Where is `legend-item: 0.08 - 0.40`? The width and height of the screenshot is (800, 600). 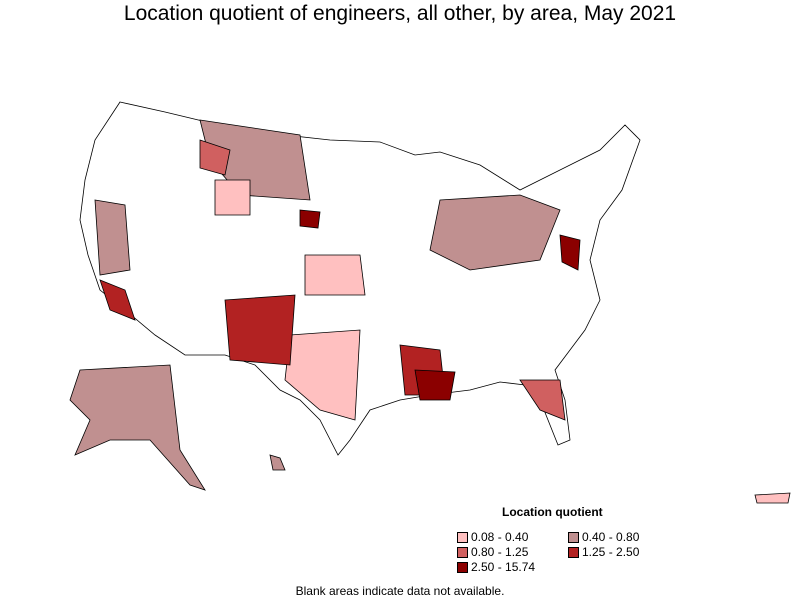
legend-item: 0.08 - 0.40 is located at coordinates (492, 537).